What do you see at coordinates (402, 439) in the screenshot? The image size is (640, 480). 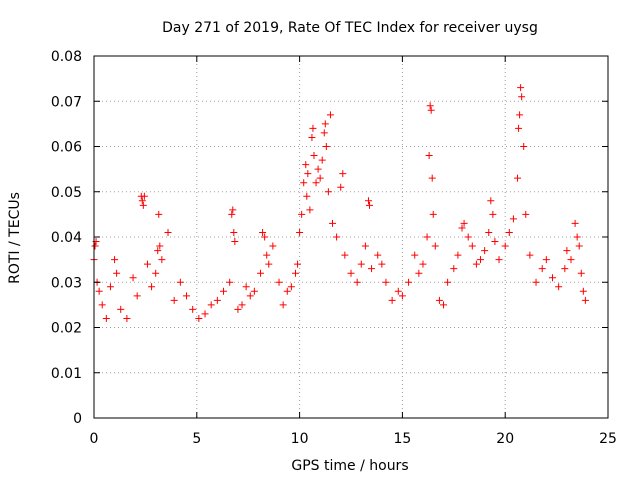 I see `x-tick-label: 15` at bounding box center [402, 439].